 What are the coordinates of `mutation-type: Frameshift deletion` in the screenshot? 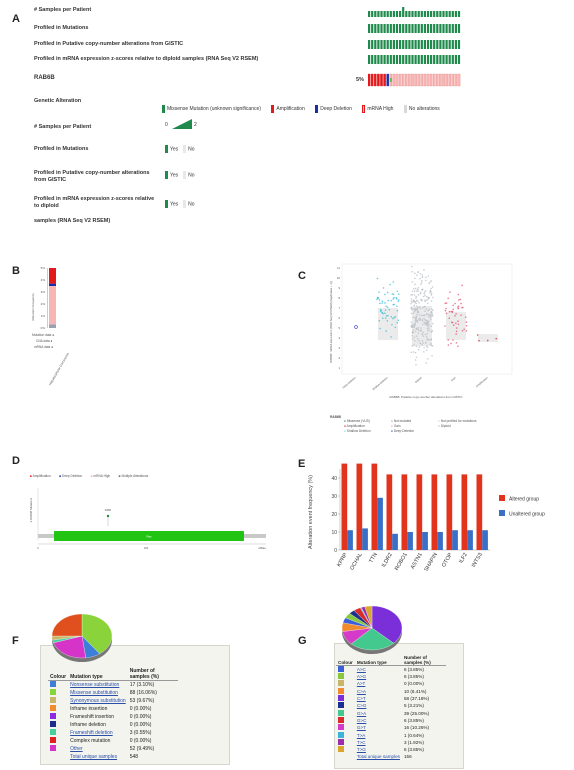 It's located at (91, 733).